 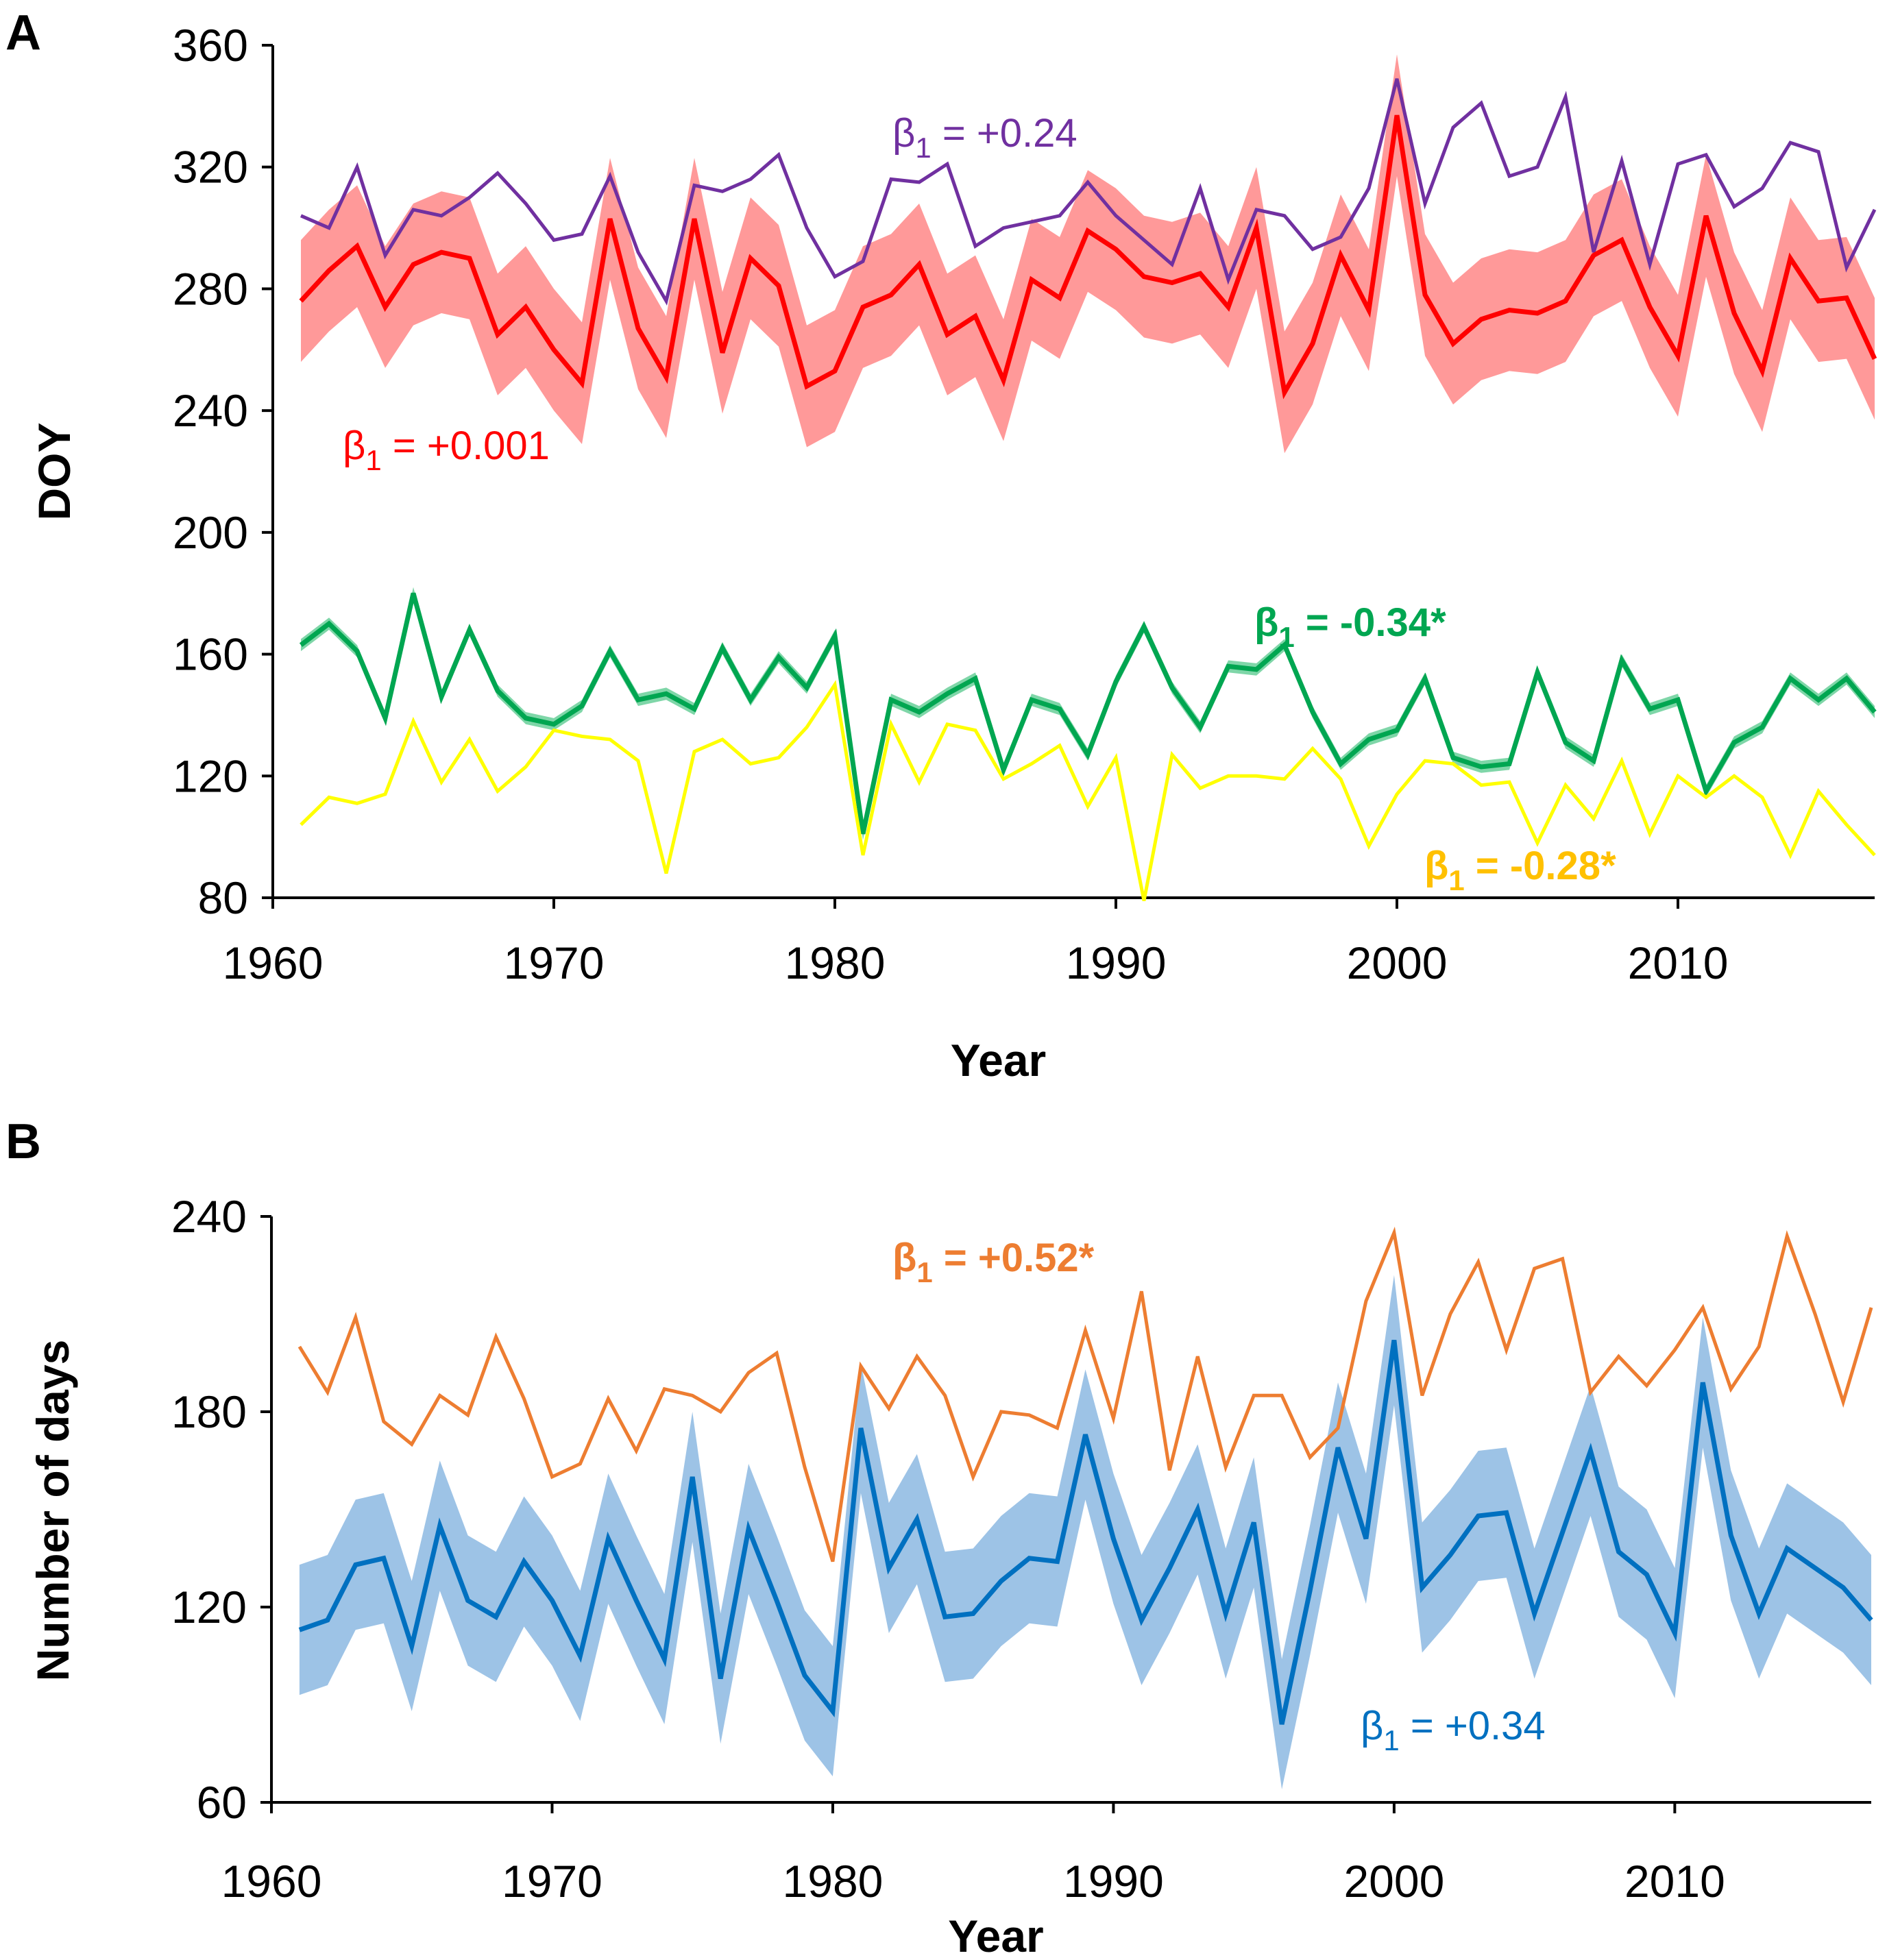 What do you see at coordinates (23, 32) in the screenshot?
I see `panel-letter: A` at bounding box center [23, 32].